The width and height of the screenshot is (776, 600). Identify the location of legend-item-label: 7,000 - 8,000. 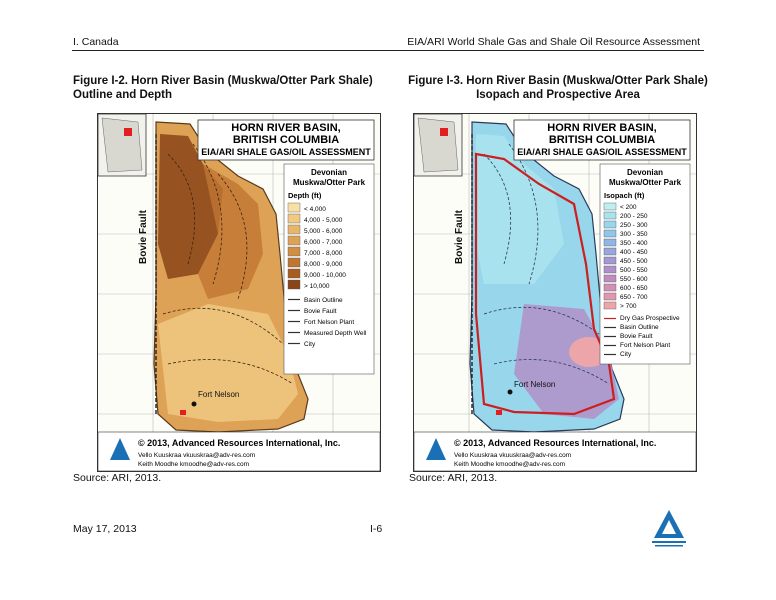
(323, 253).